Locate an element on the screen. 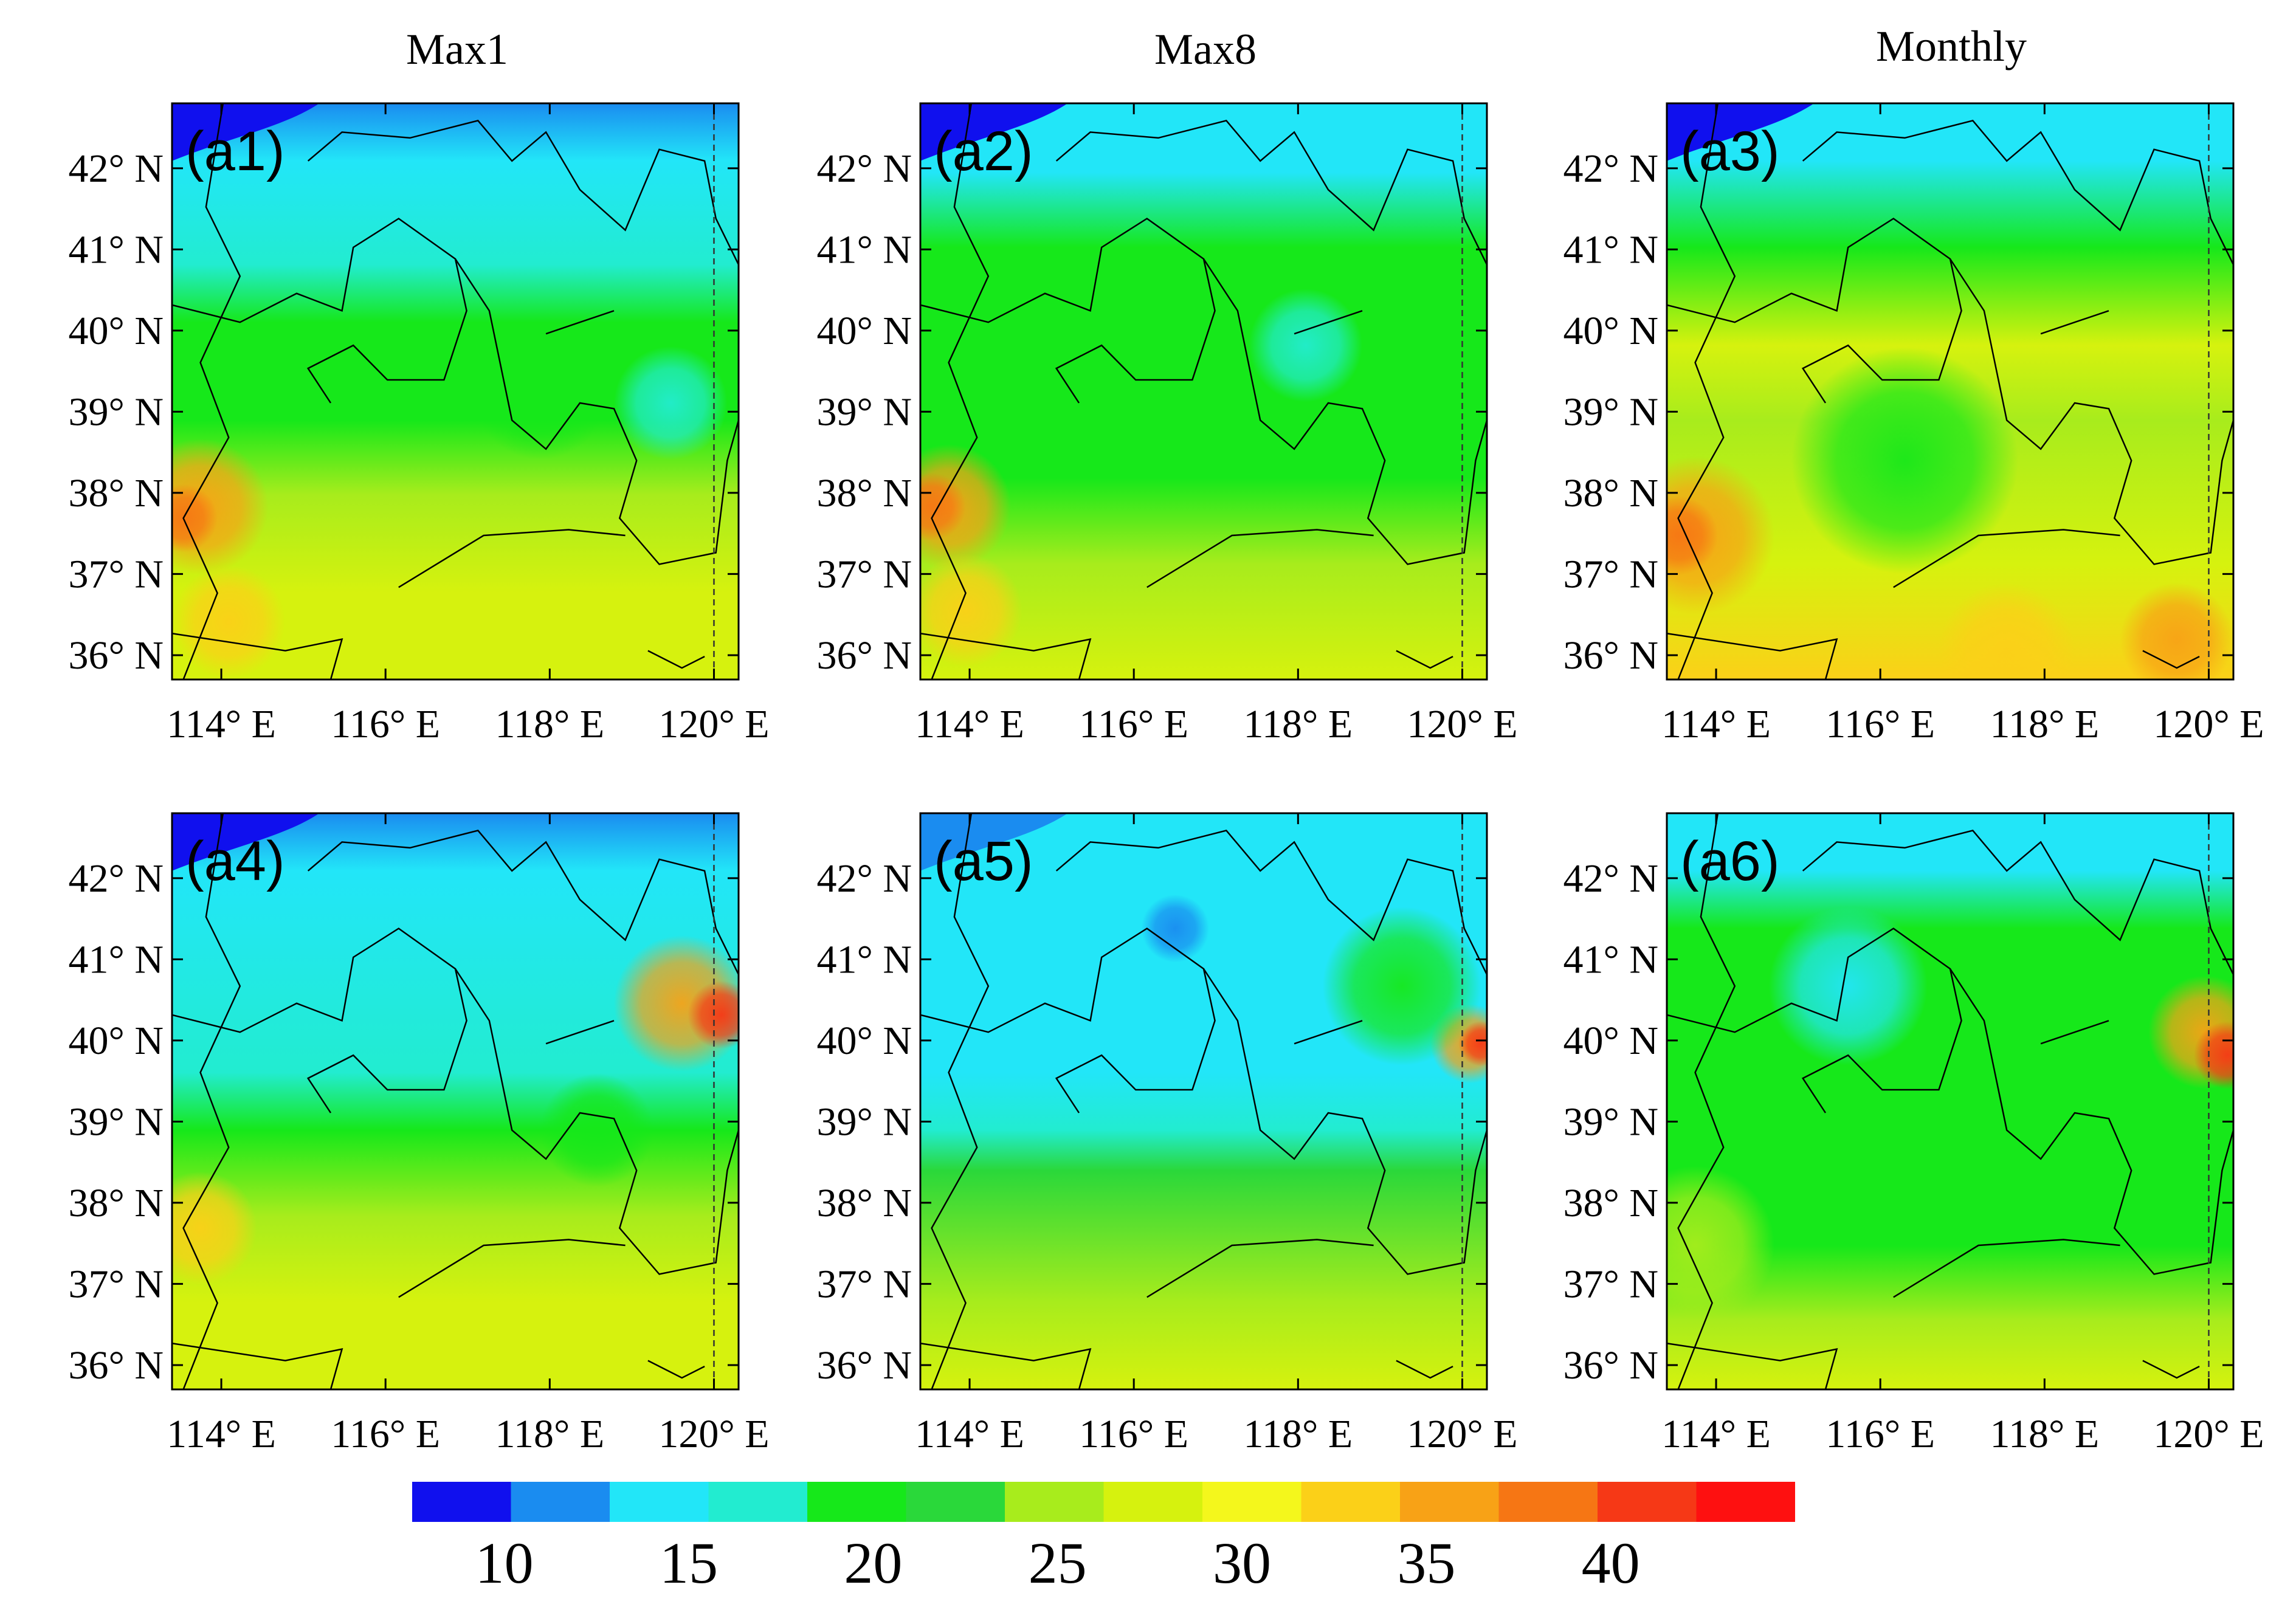 This screenshot has height=1607, width=2296. panel-label: (a2) is located at coordinates (983, 151).